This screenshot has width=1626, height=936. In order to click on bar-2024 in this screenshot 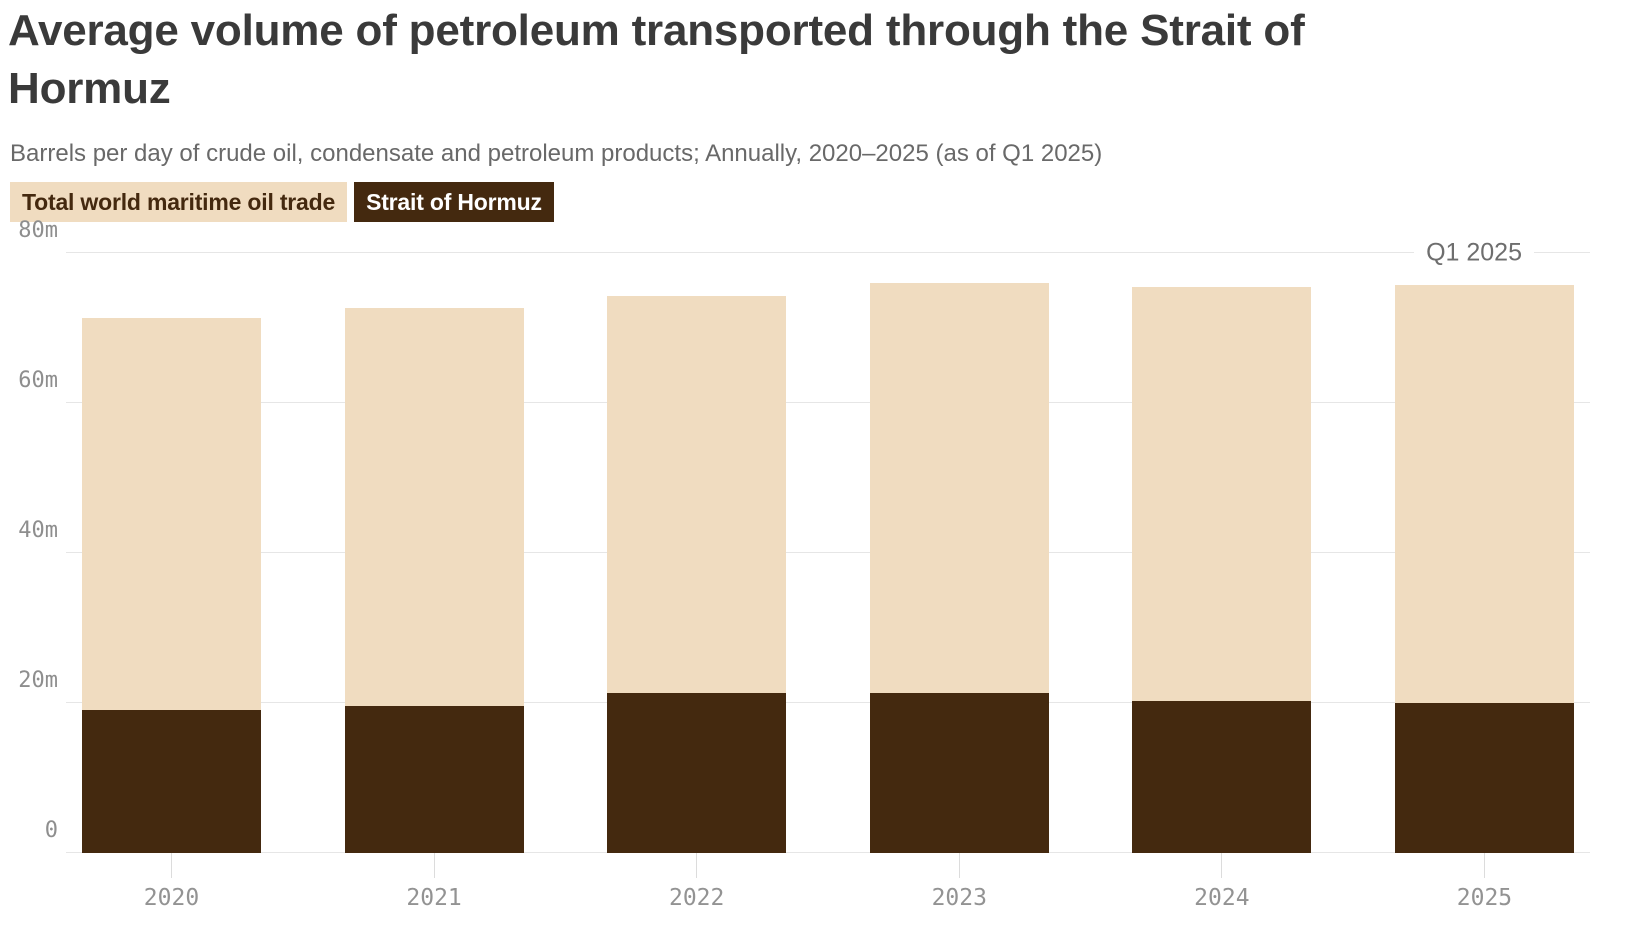, I will do `click(1222, 553)`.